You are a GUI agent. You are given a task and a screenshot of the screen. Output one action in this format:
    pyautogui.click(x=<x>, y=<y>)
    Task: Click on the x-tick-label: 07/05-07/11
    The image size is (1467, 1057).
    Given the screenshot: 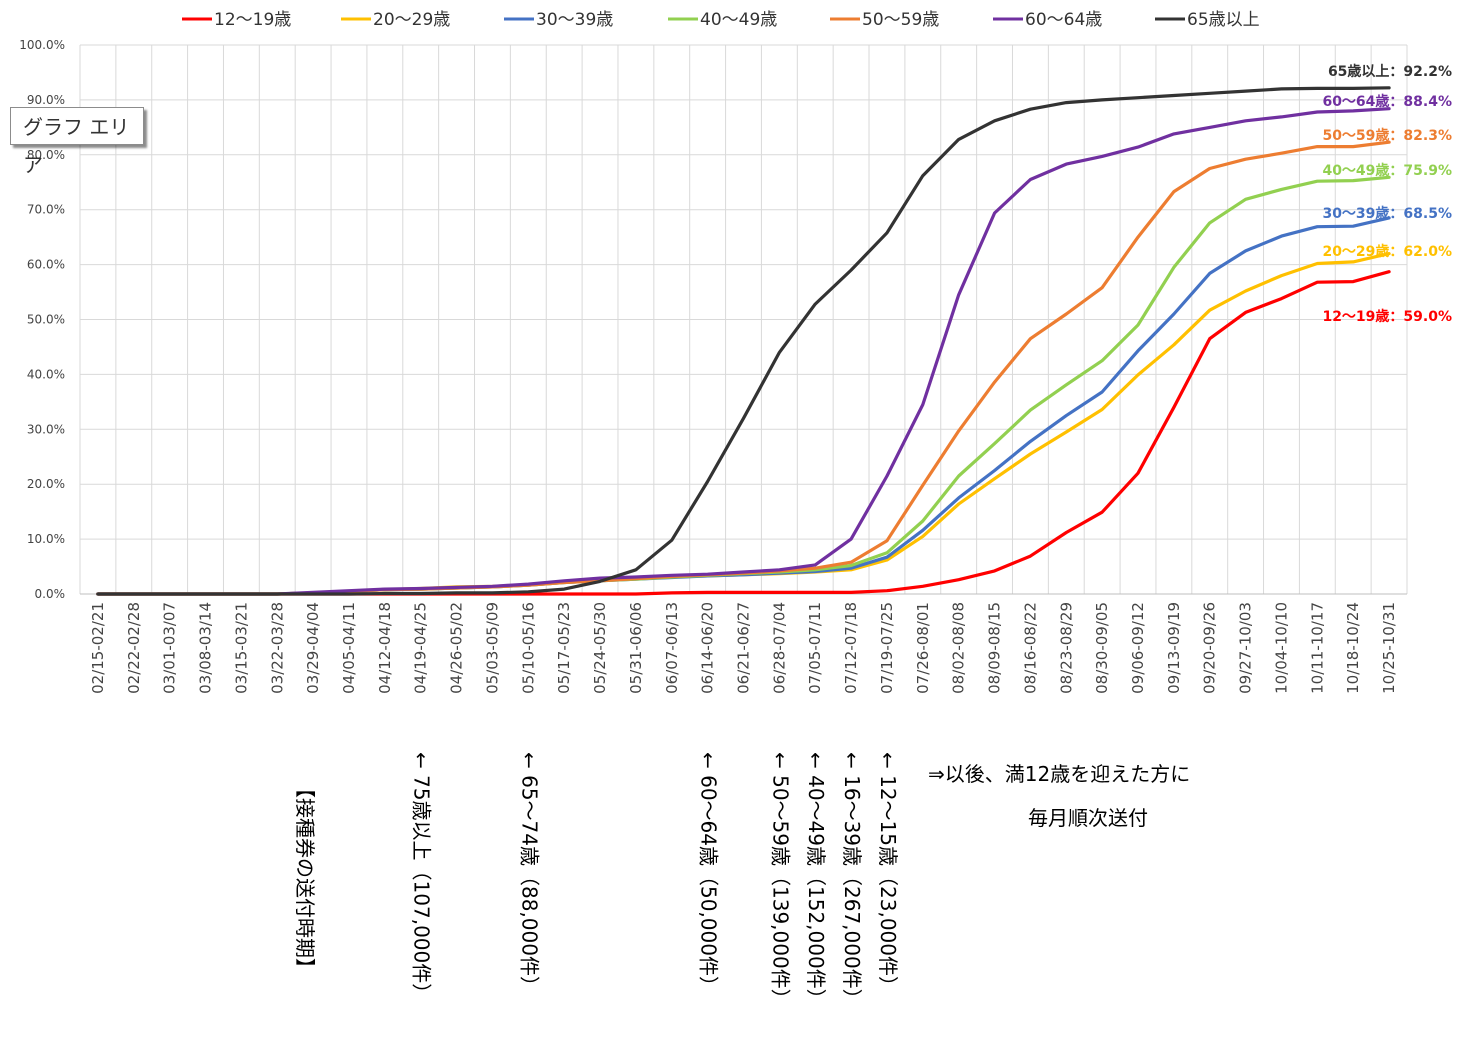 What is the action you would take?
    pyautogui.click(x=815, y=648)
    